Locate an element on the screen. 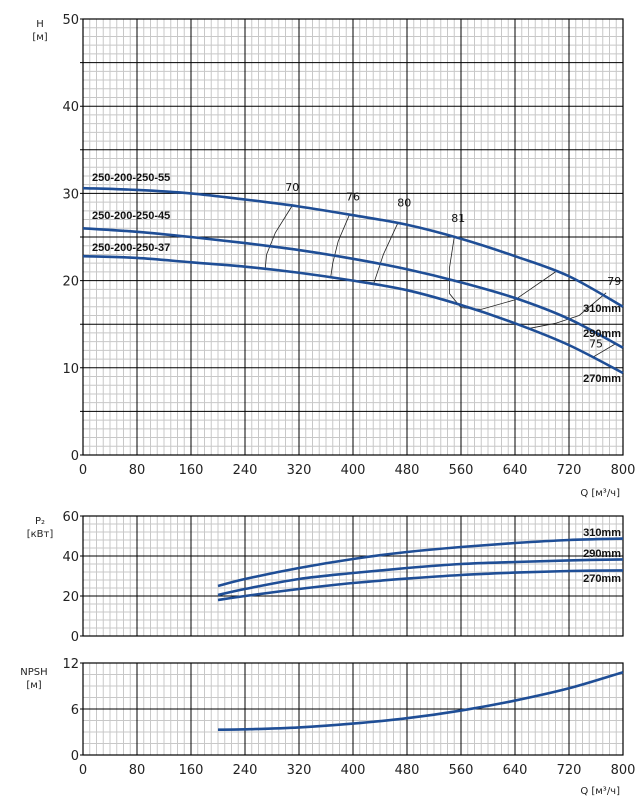  model-label: 250-200-250-55 is located at coordinates (131, 178).